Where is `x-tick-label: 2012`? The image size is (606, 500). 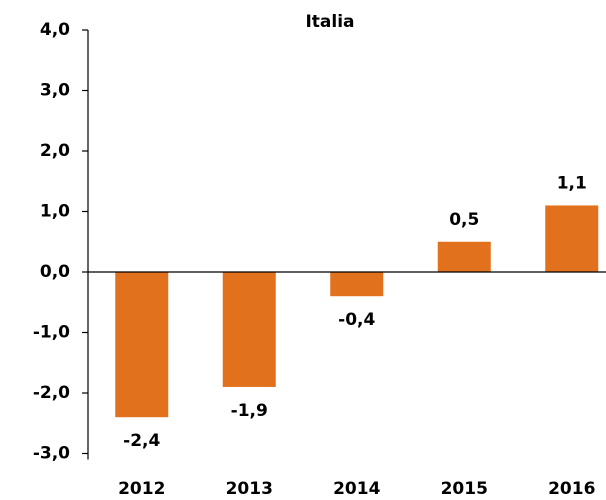
x-tick-label: 2012 is located at coordinates (141, 489).